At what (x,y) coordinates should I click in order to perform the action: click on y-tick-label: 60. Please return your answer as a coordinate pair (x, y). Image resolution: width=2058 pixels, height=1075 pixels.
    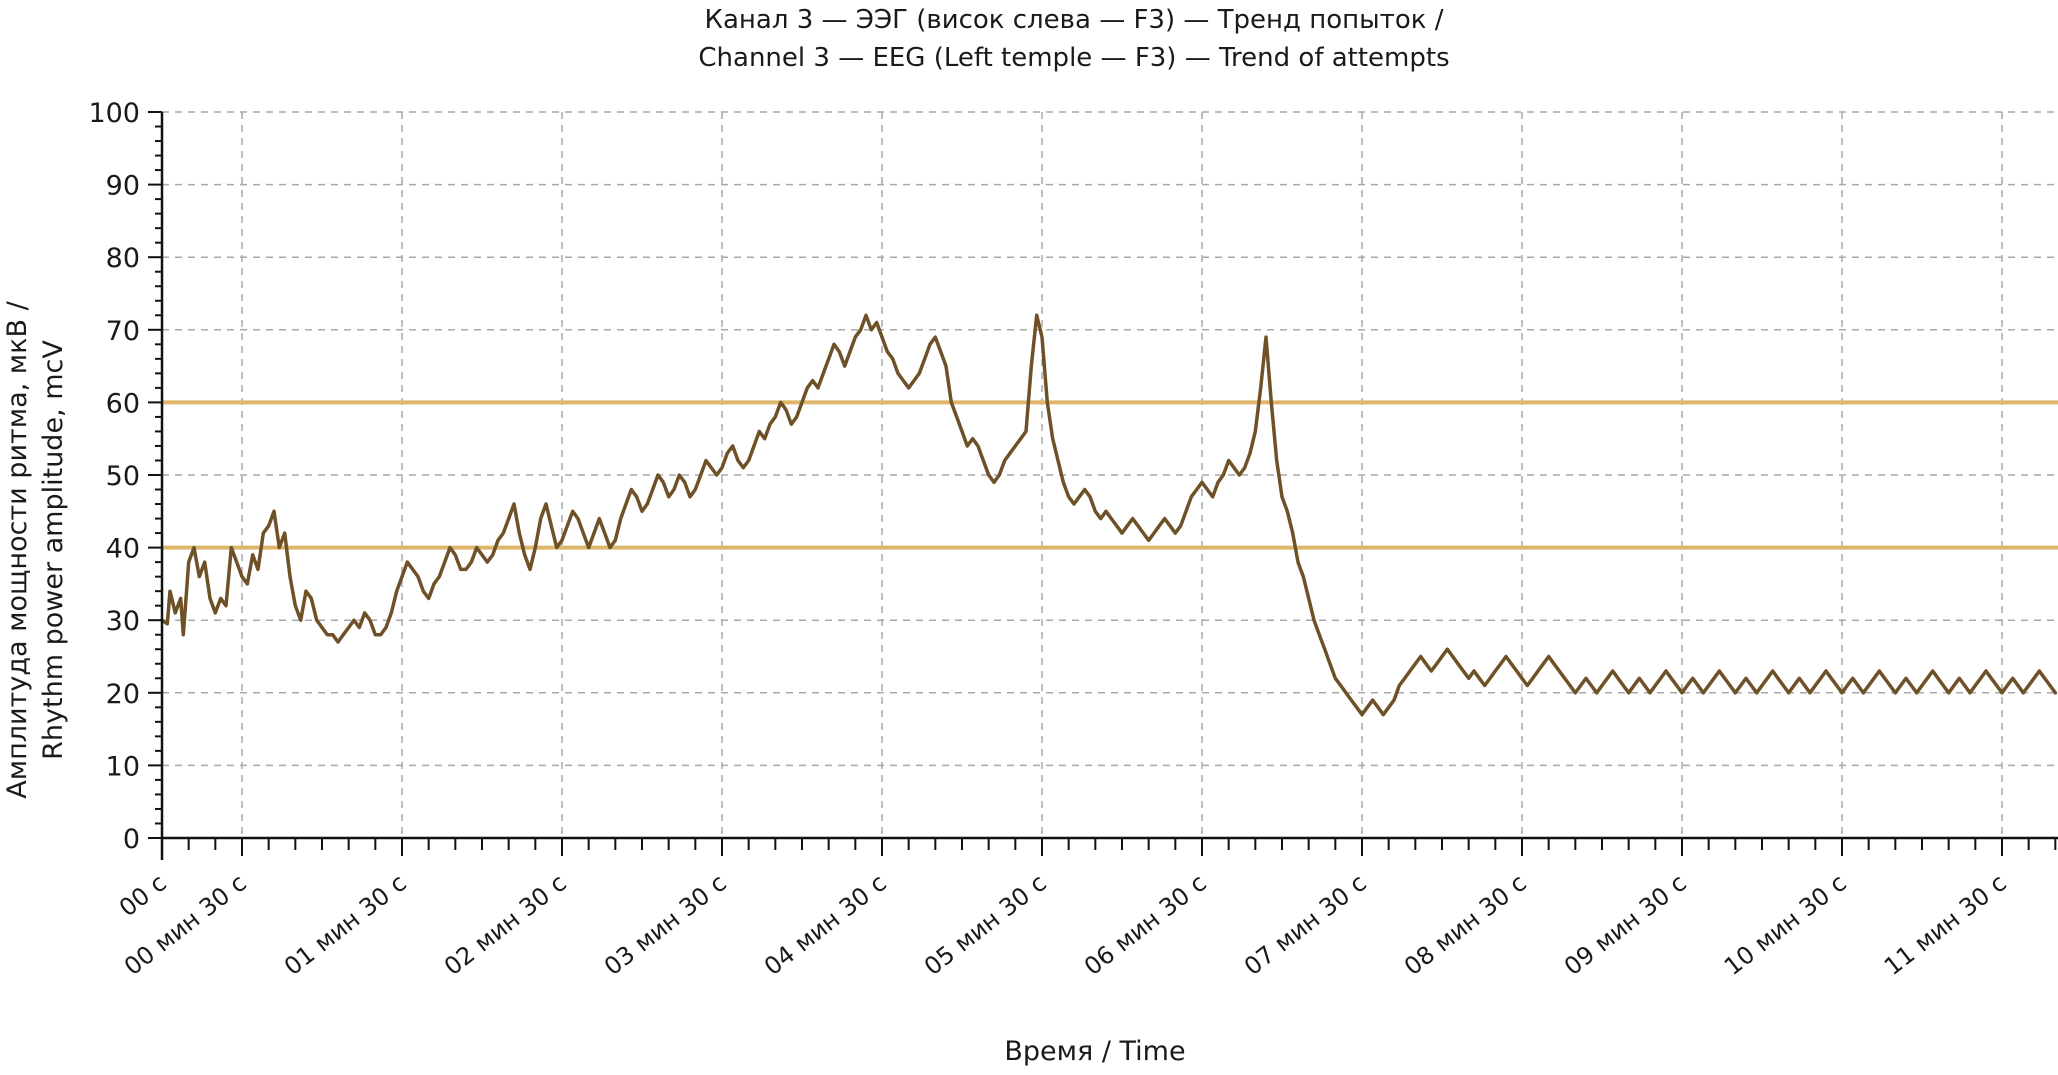
    Looking at the image, I should click on (123, 403).